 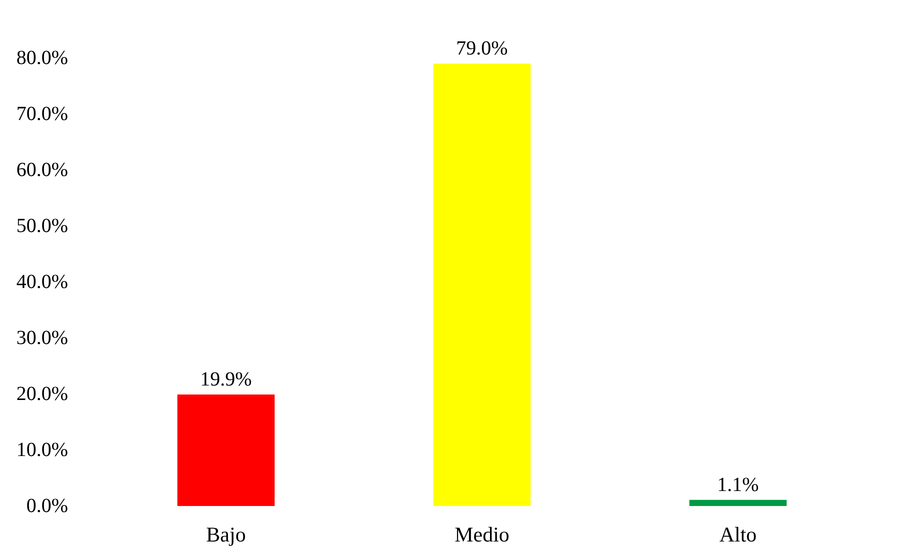 I want to click on y-tick-label: 30.0%, so click(x=42, y=338).